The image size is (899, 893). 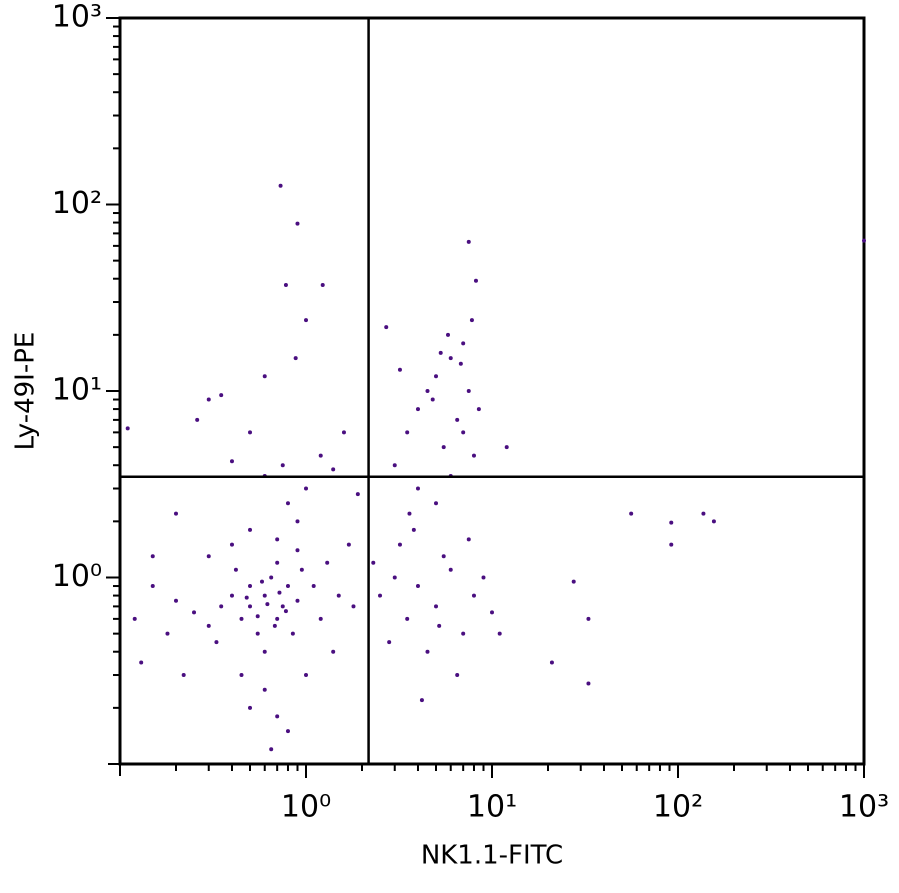 I want to click on y-tick-label: 10², so click(x=77, y=203).